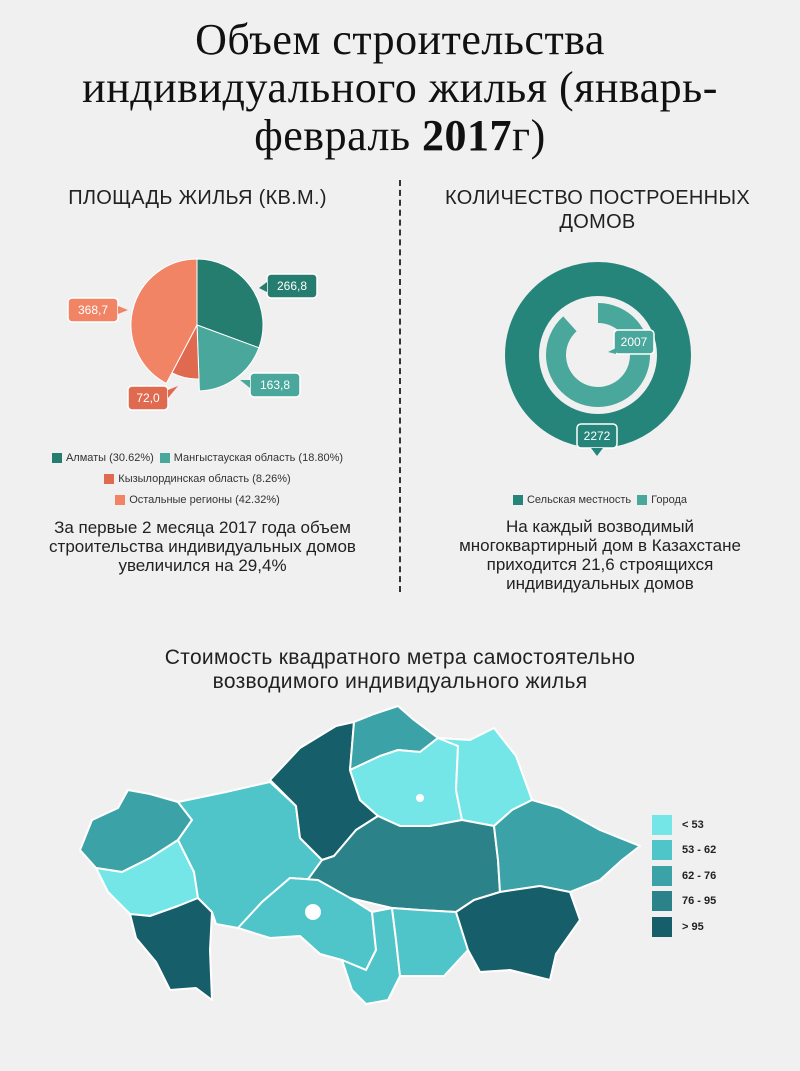  What do you see at coordinates (263, 287) in the screenshot?
I see `pie-label-almaty-pointer` at bounding box center [263, 287].